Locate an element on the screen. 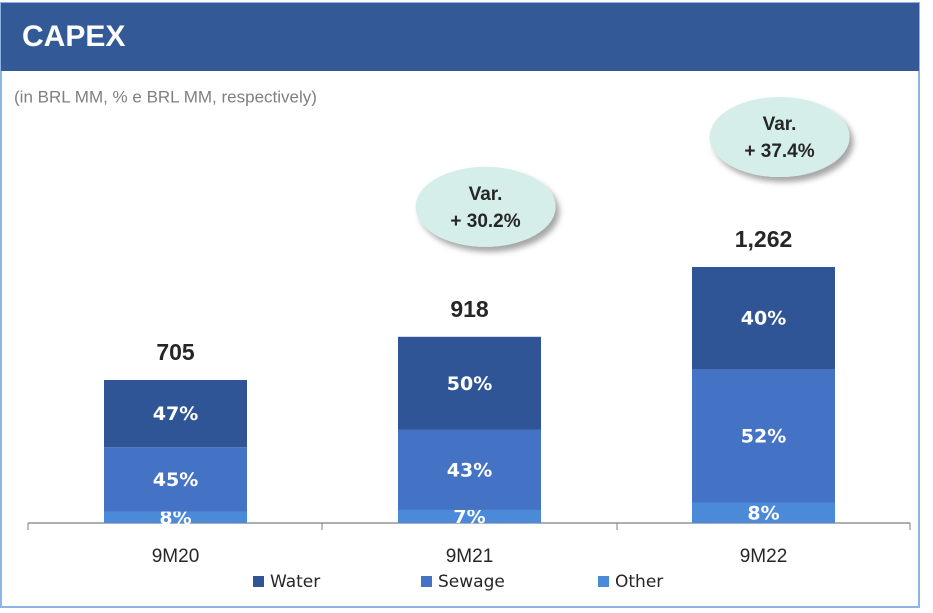 This screenshot has height=613, width=933. segment-label: 40% is located at coordinates (763, 319).